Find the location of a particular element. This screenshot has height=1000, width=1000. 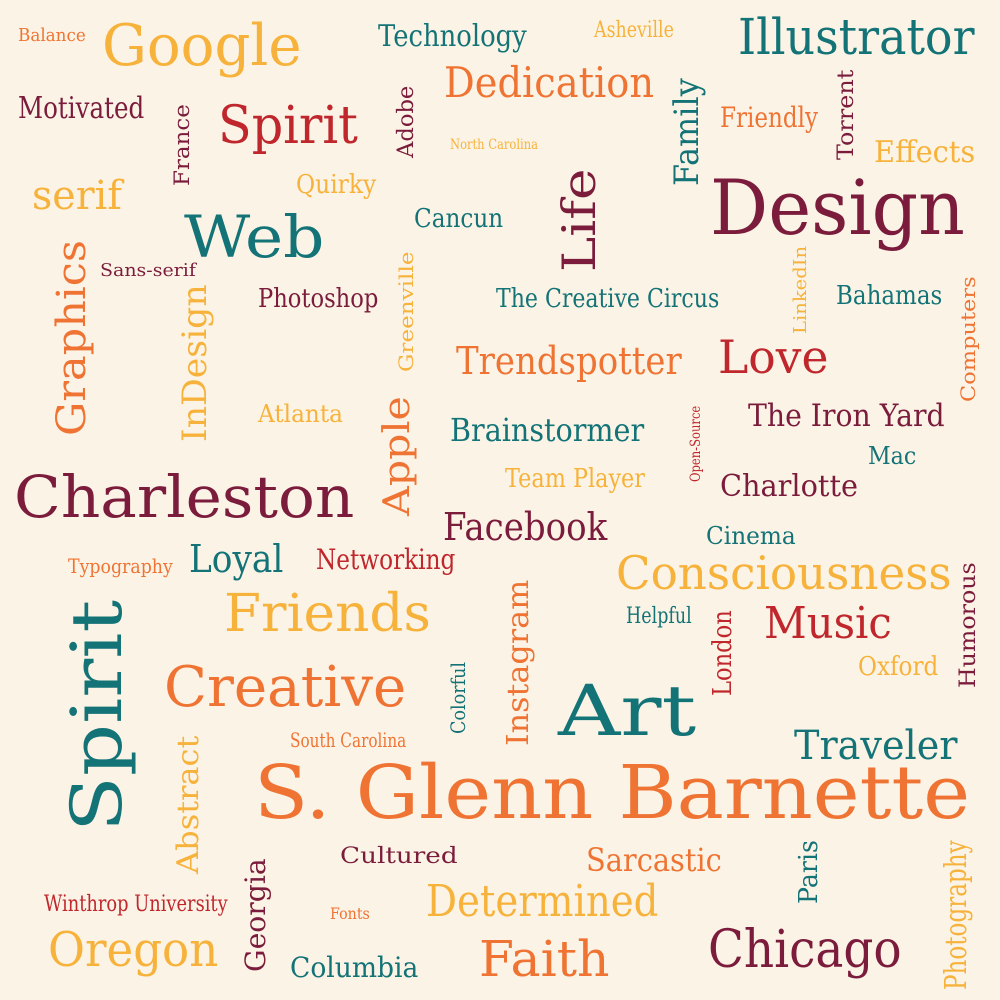

word-faith: Faith is located at coordinates (544, 959).